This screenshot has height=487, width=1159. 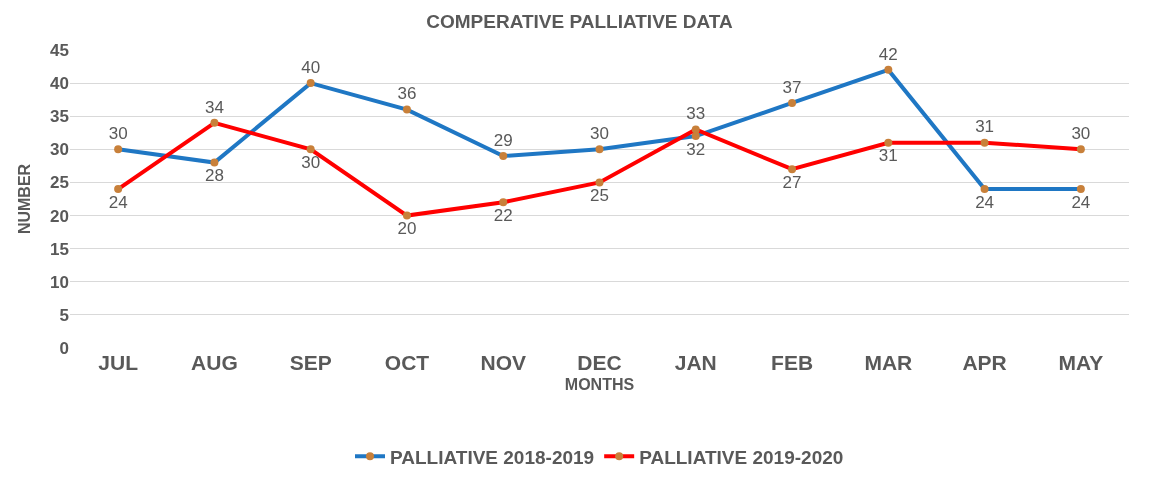 I want to click on chart-title: COMPERATIVE PALLIATIVE DATA, so click(x=579, y=21).